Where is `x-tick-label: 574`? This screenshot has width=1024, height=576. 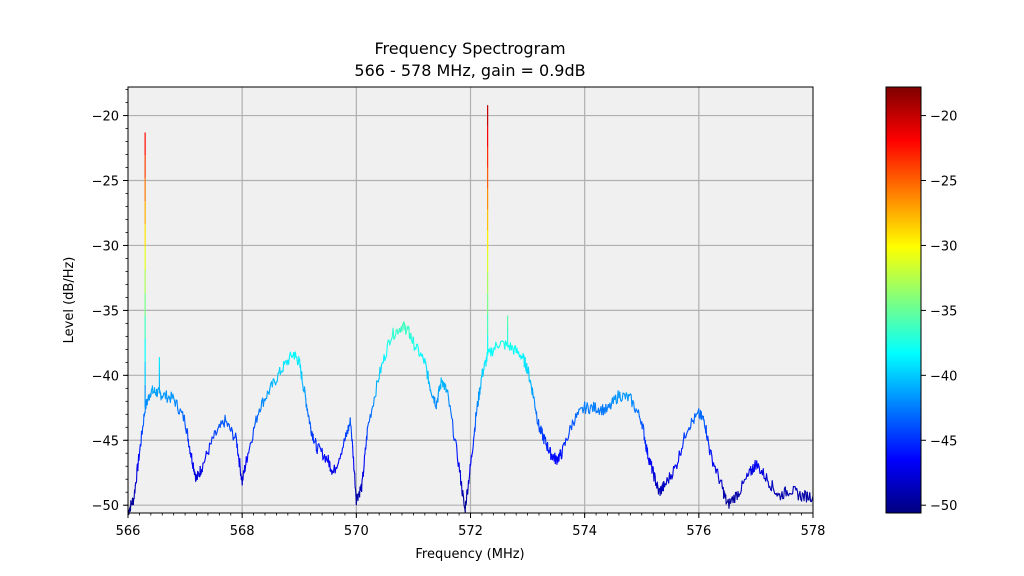
x-tick-label: 574 is located at coordinates (584, 531).